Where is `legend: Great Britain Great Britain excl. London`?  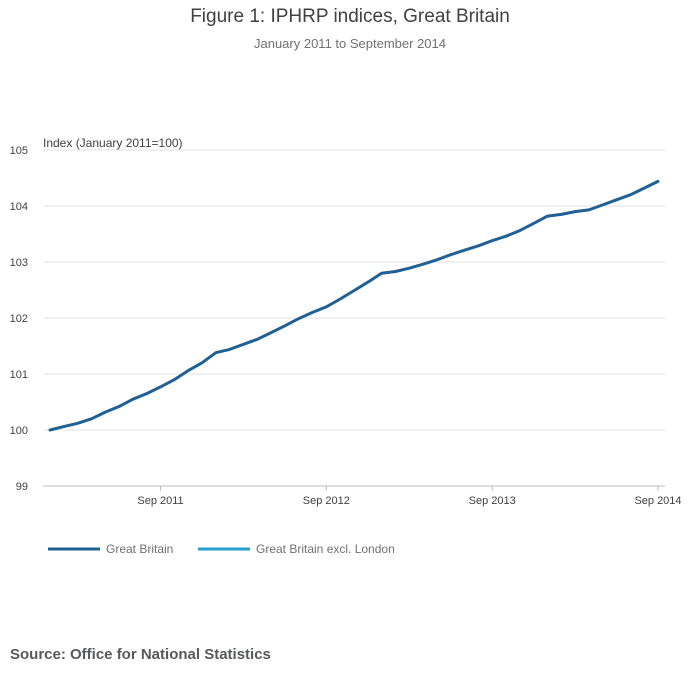 legend: Great Britain Great Britain excl. London is located at coordinates (221, 549).